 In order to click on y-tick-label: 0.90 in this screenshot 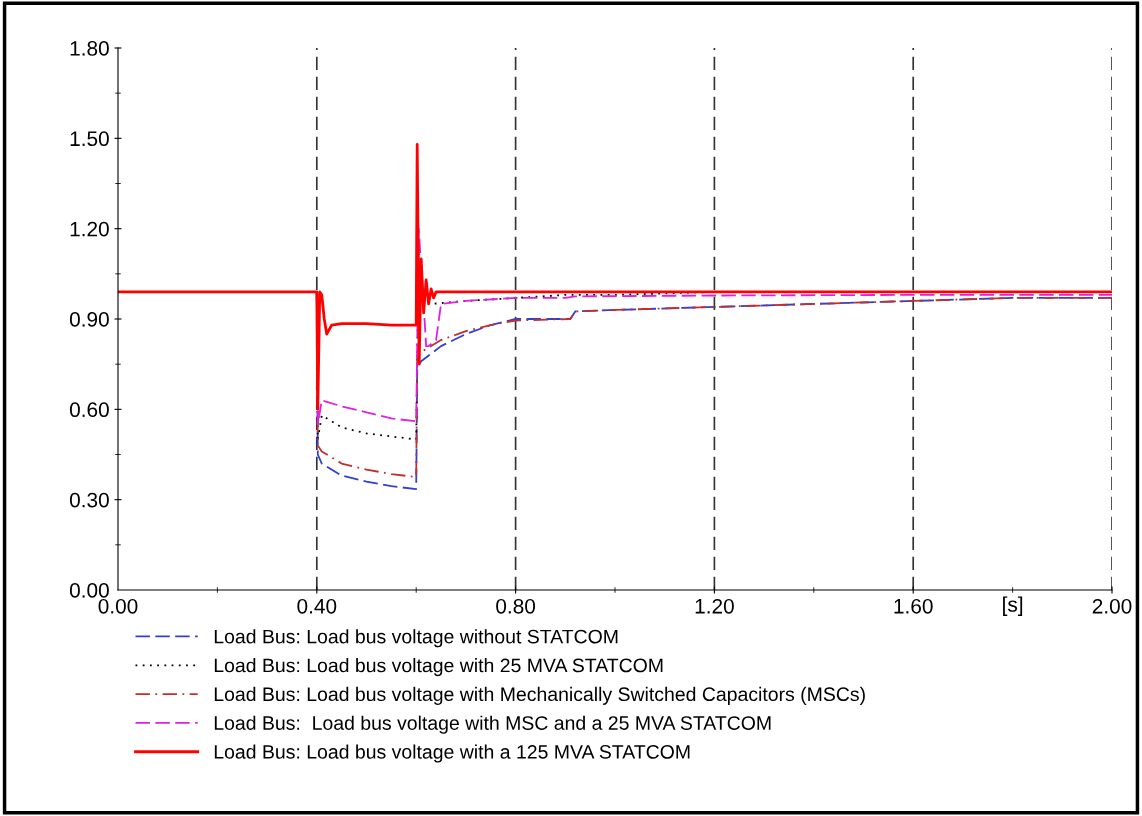, I will do `click(89, 319)`.